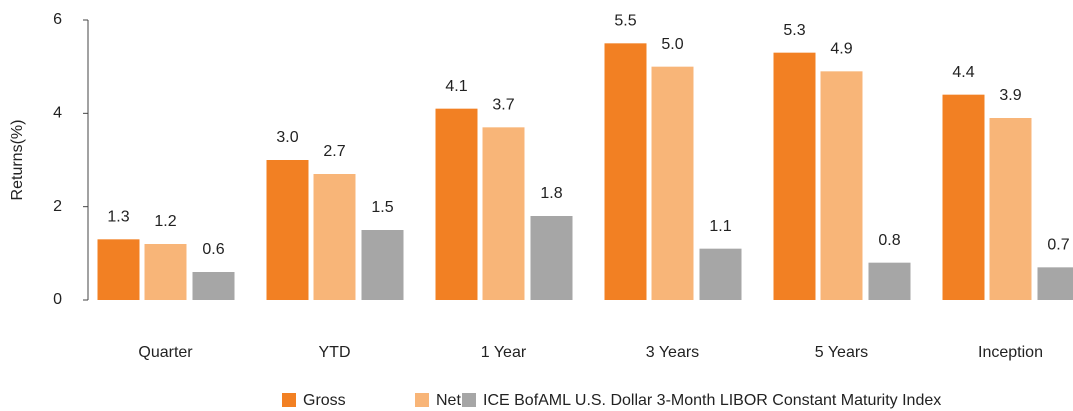  What do you see at coordinates (165, 352) in the screenshot?
I see `x-tick-label: Quarter` at bounding box center [165, 352].